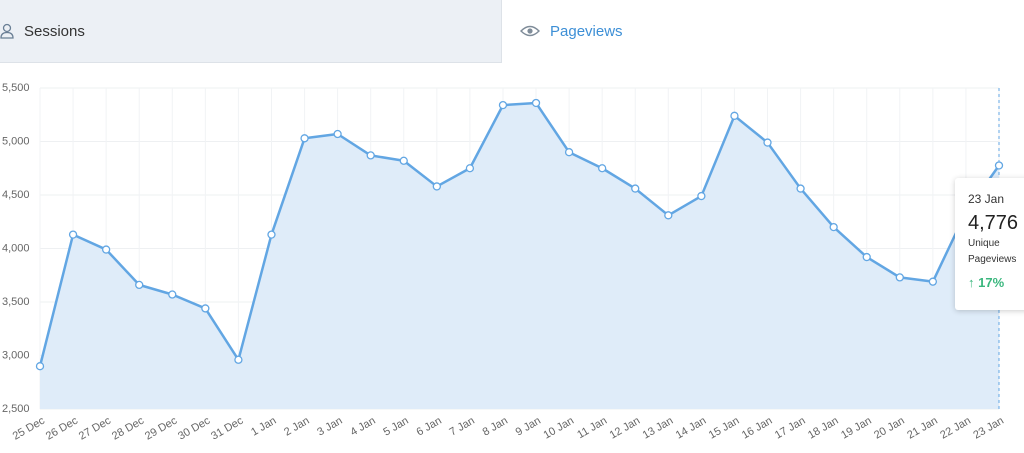 The image size is (1024, 453). What do you see at coordinates (16, 409) in the screenshot?
I see `y-tick-label: 2,500` at bounding box center [16, 409].